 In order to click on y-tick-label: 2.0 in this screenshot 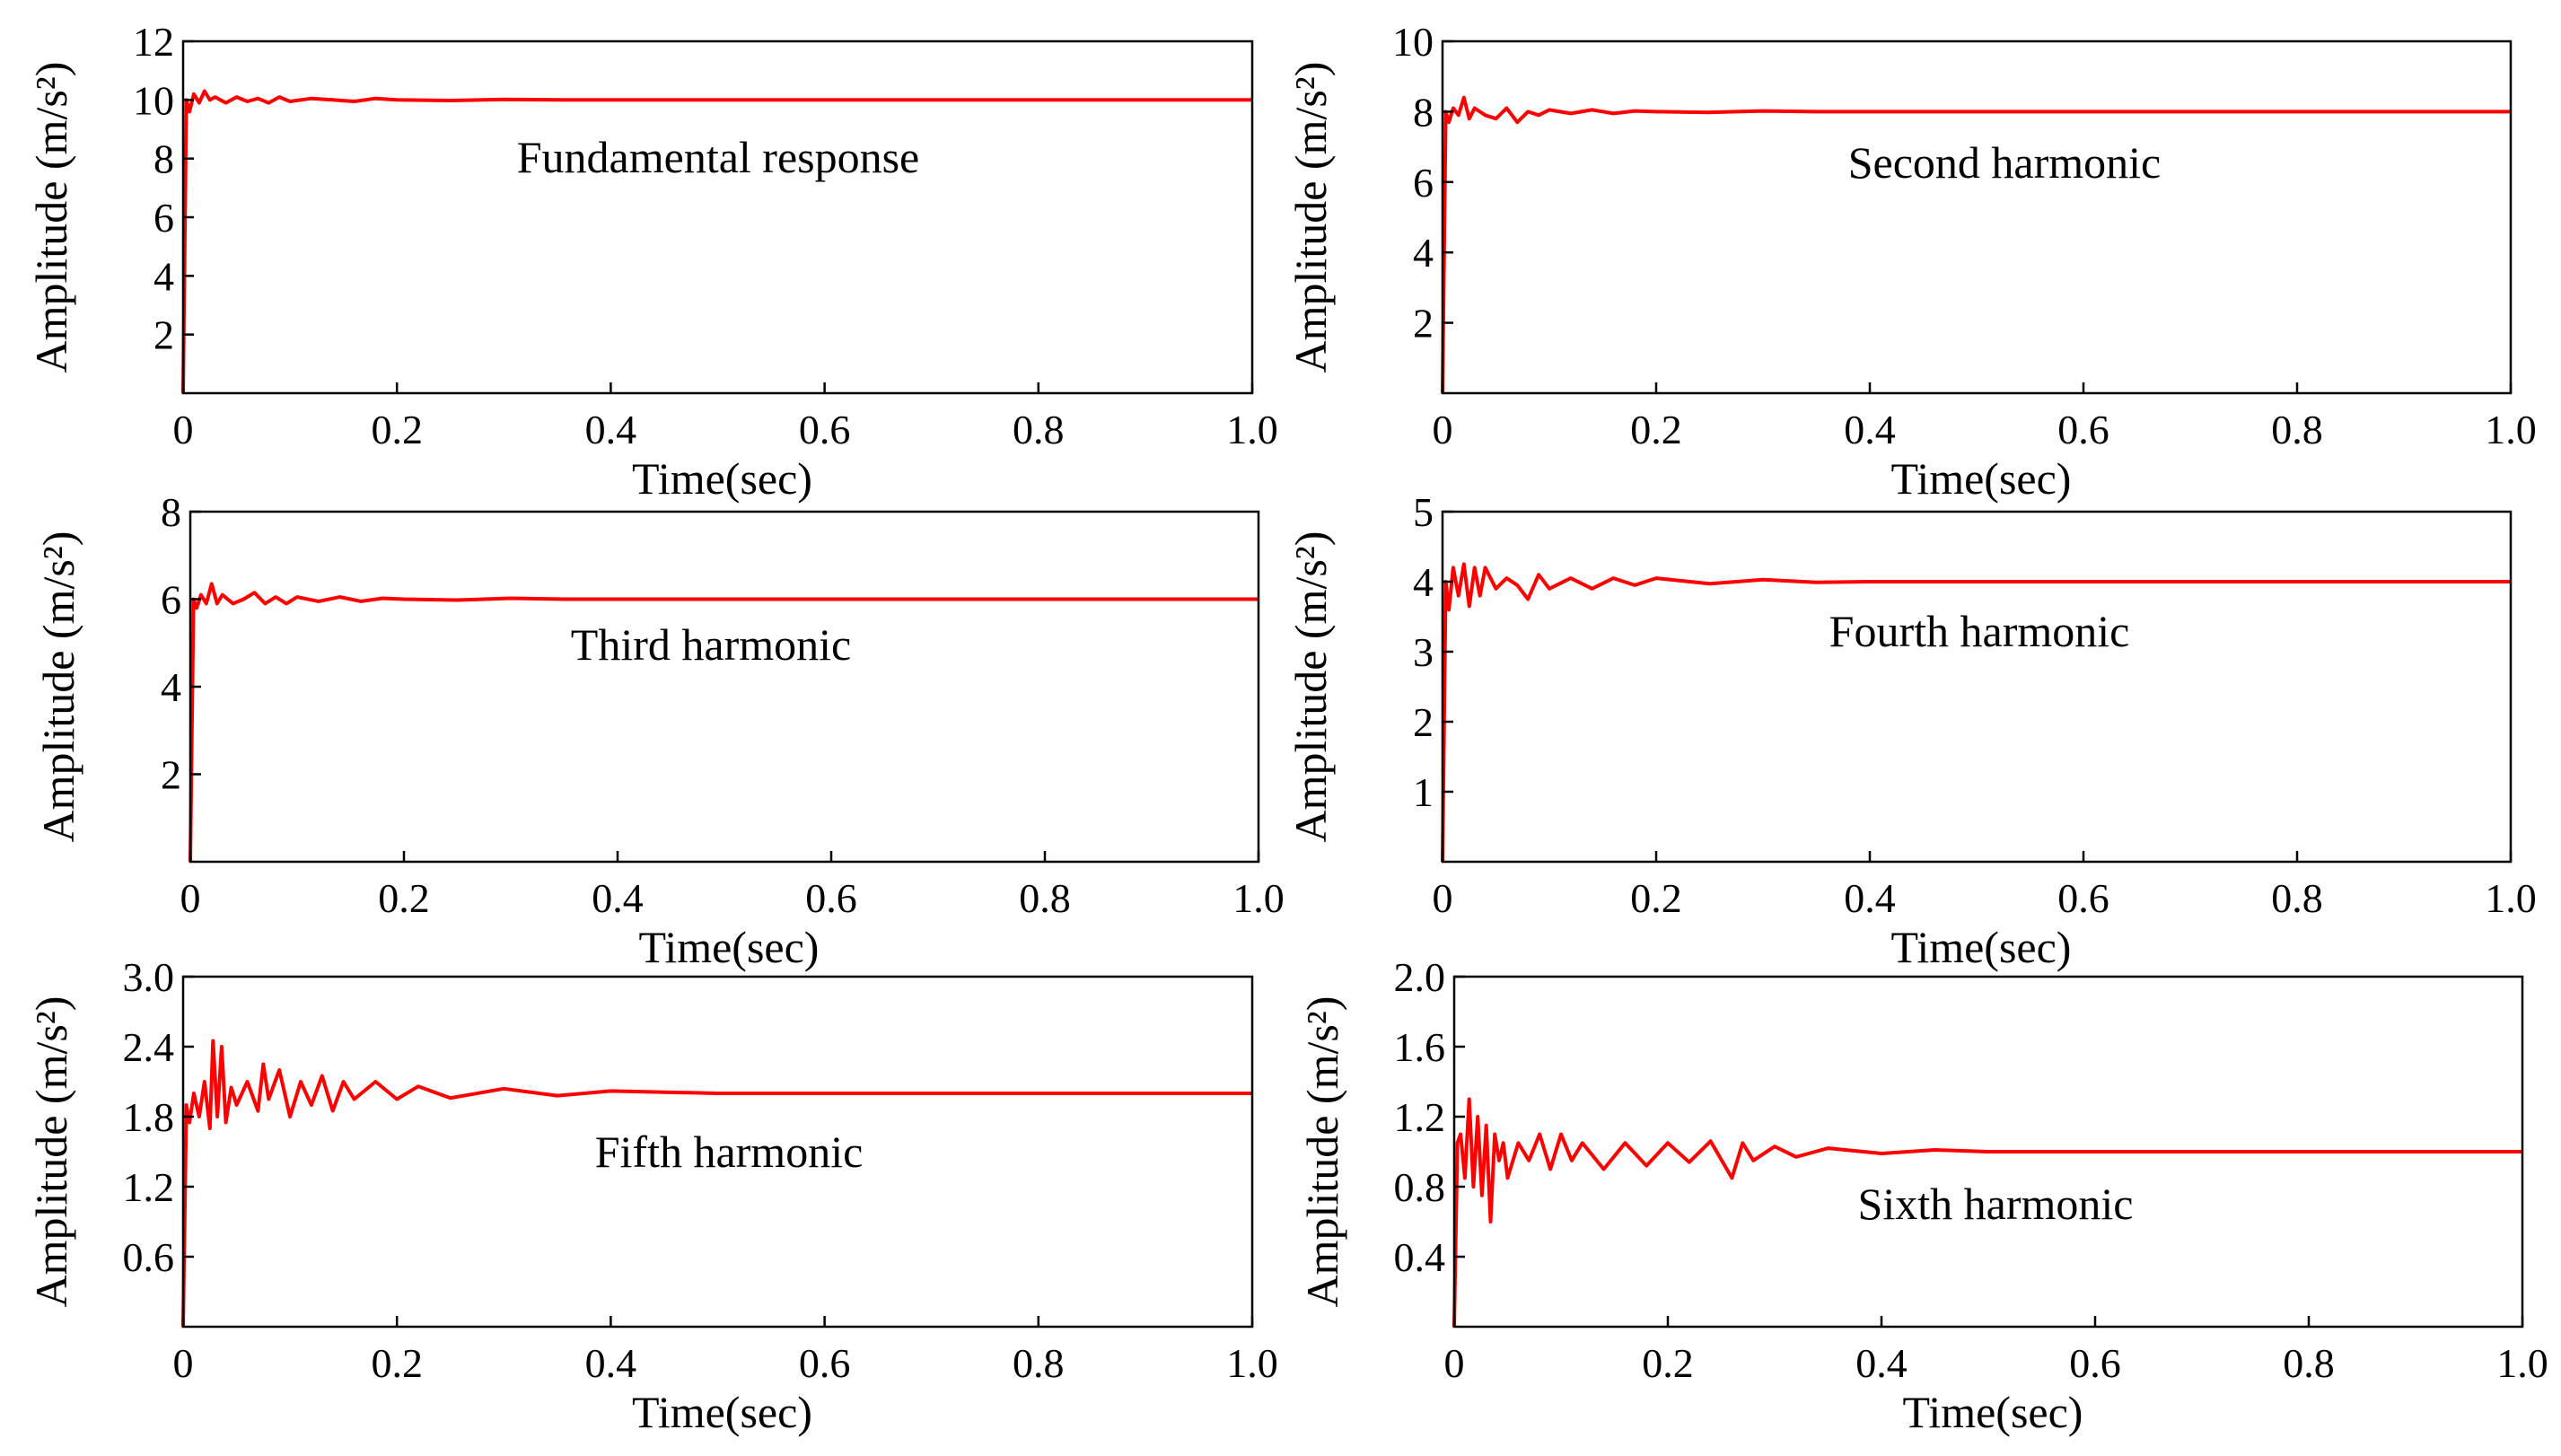, I will do `click(1420, 977)`.